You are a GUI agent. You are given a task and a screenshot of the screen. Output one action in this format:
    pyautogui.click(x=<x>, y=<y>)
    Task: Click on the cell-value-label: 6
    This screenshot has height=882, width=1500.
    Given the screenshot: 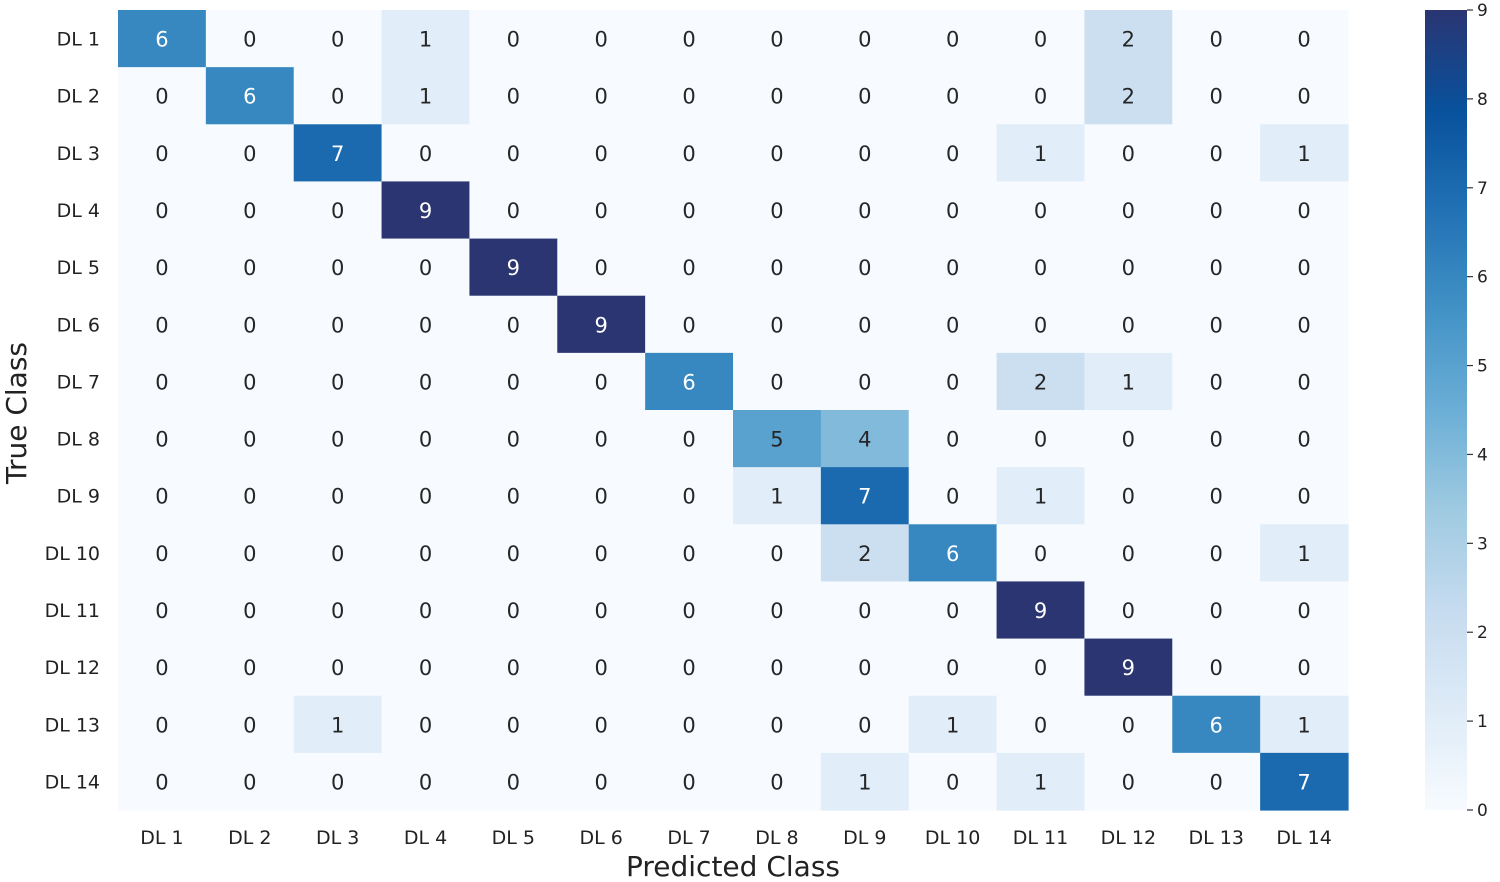 What is the action you would take?
    pyautogui.click(x=688, y=382)
    